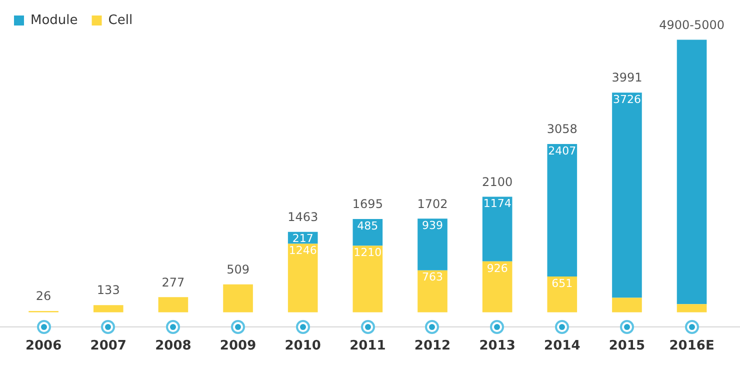 This screenshot has width=740, height=380. What do you see at coordinates (302, 346) in the screenshot?
I see `x-tick-label: 2010` at bounding box center [302, 346].